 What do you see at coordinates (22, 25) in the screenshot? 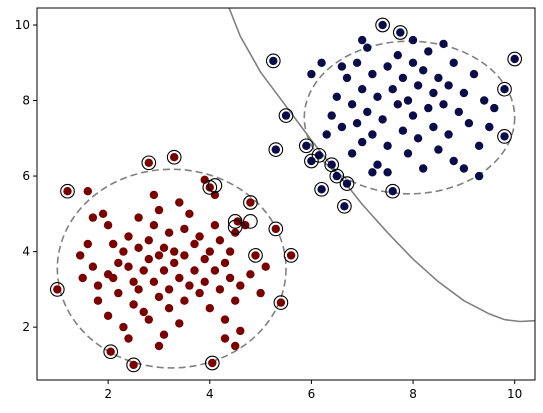
I see `y-tick-label-4: 10` at bounding box center [22, 25].